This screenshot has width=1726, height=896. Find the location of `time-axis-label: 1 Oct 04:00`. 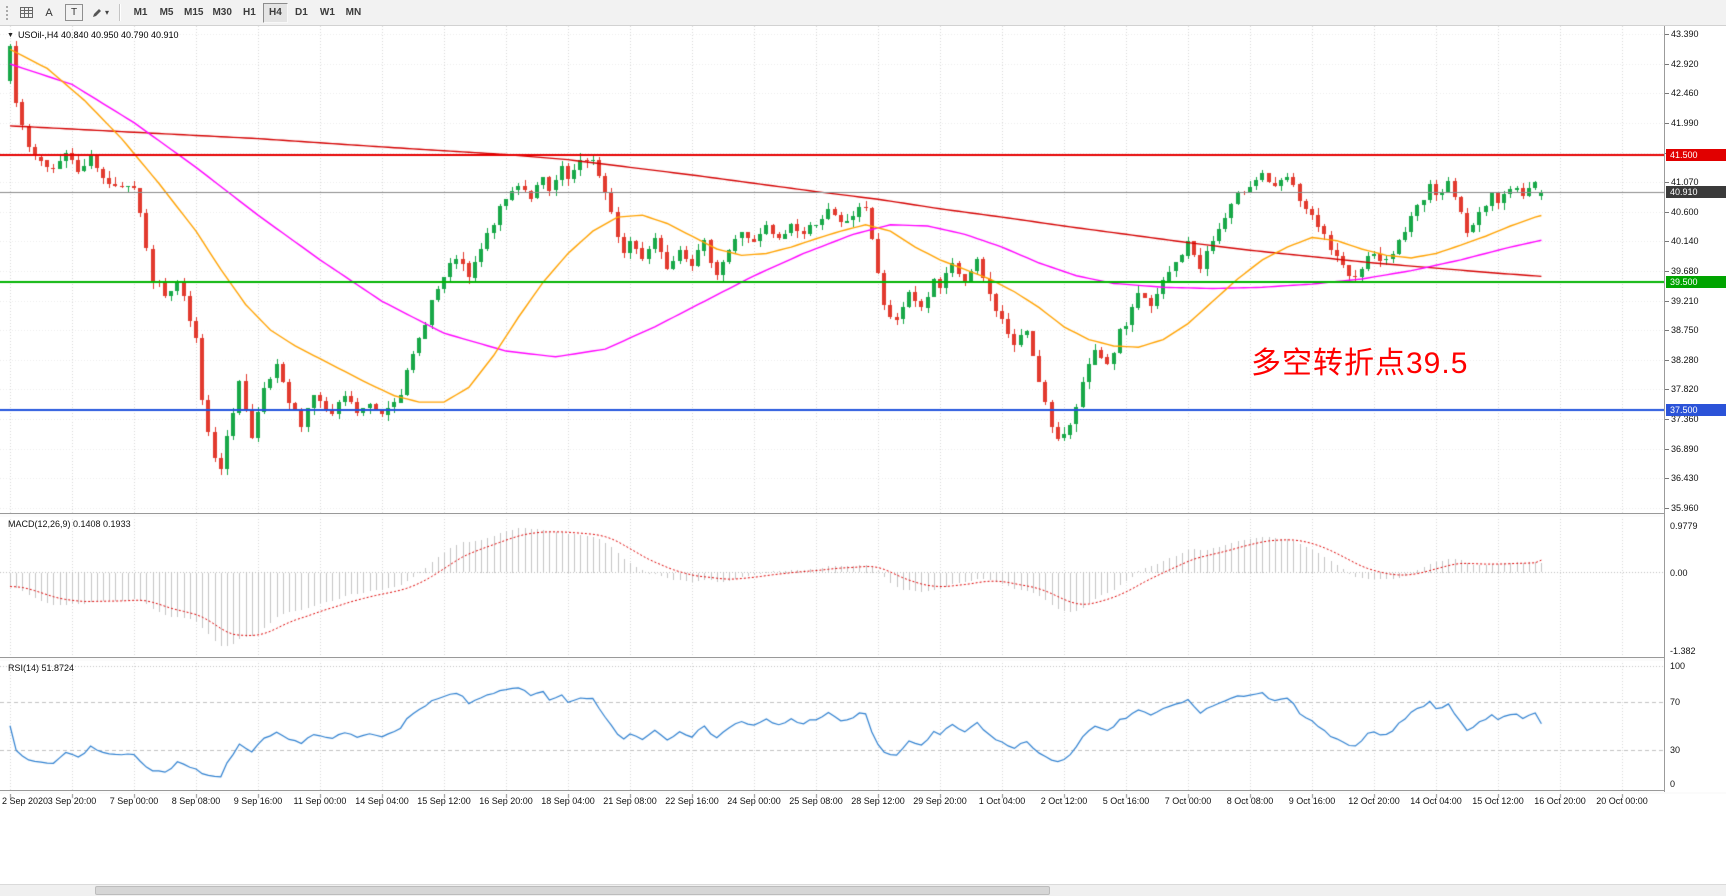

time-axis-label: 1 Oct 04:00 is located at coordinates (1002, 801).